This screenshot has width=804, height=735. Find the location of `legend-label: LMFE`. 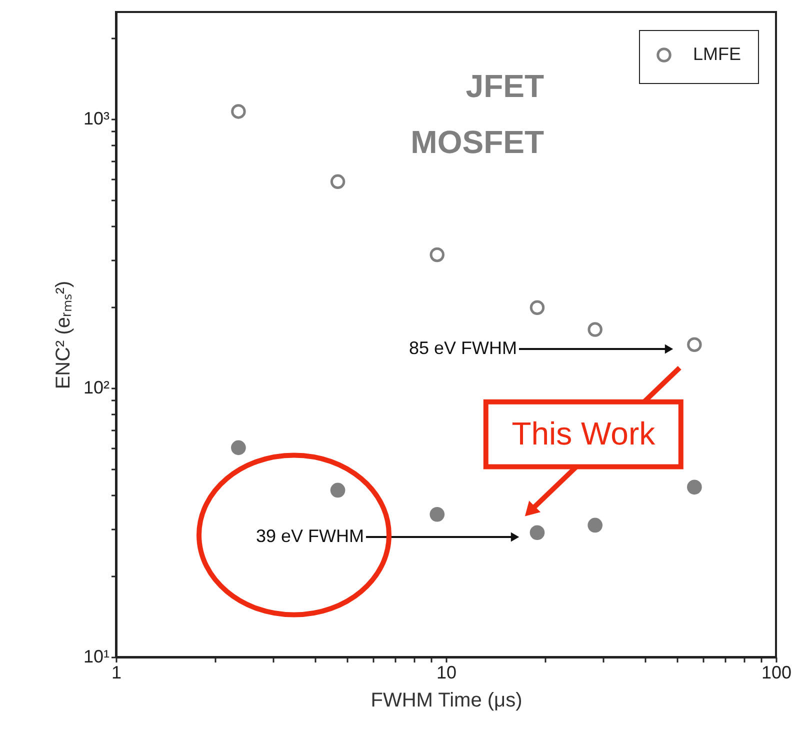

legend-label: LMFE is located at coordinates (717, 54).